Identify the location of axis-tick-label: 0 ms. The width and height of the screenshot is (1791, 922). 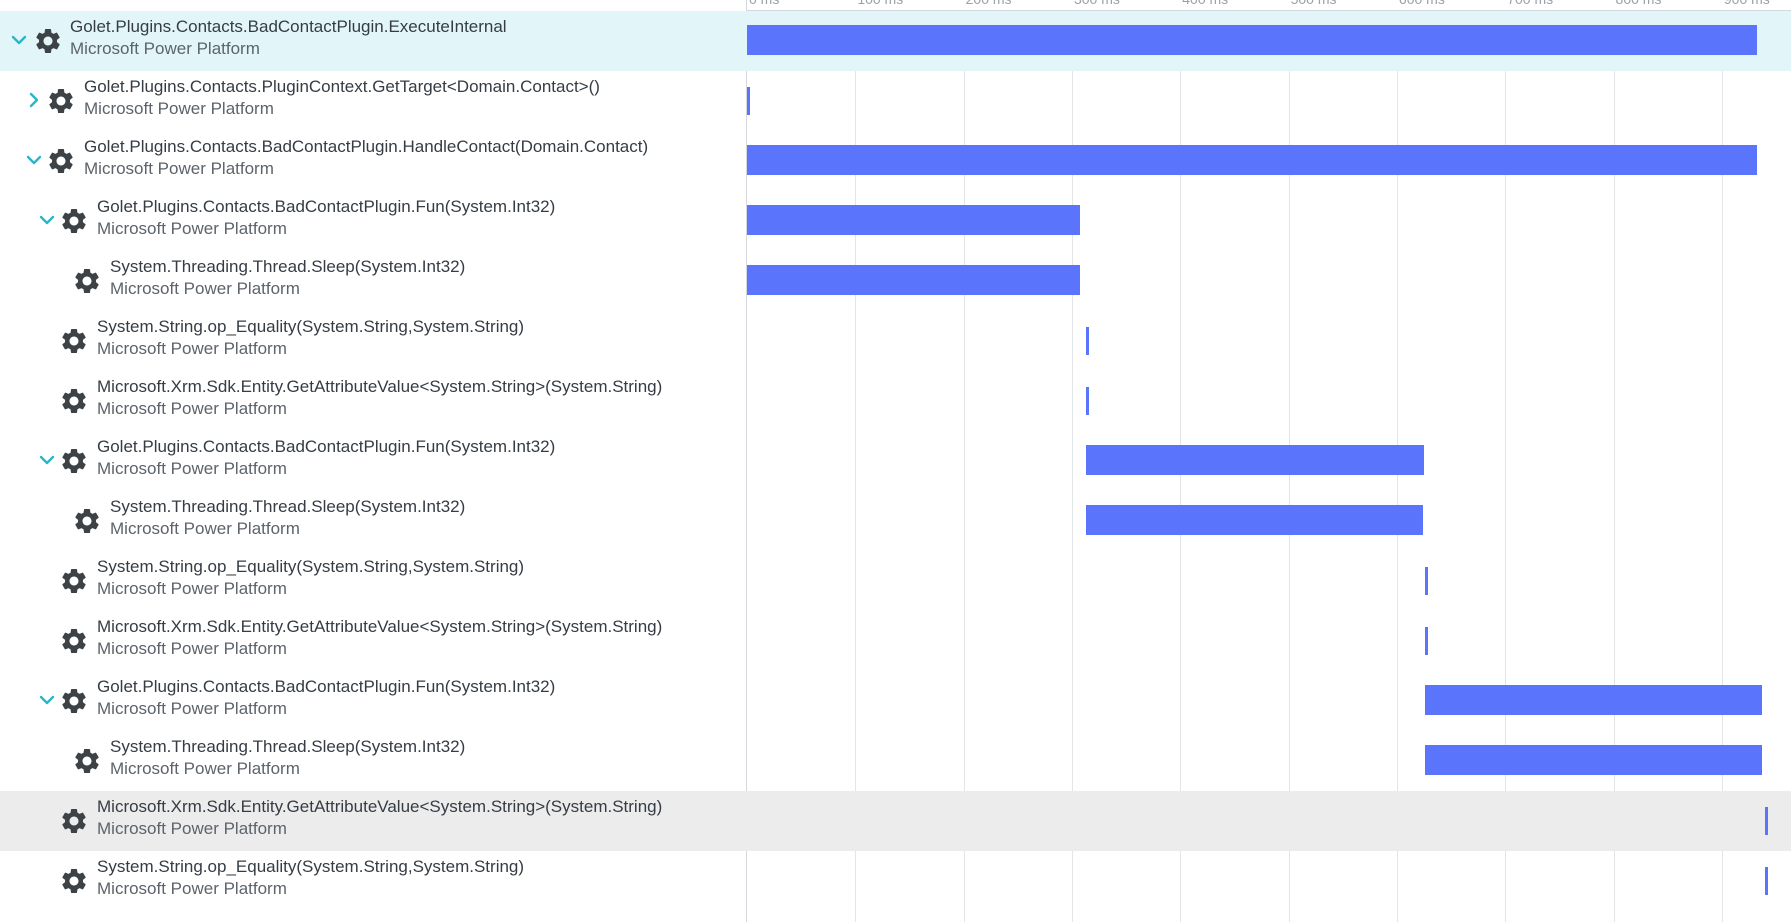
(764, 3).